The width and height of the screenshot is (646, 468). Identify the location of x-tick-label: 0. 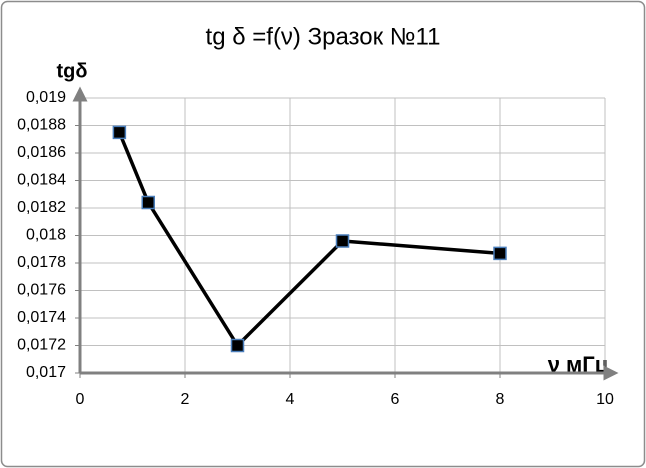
(80, 399).